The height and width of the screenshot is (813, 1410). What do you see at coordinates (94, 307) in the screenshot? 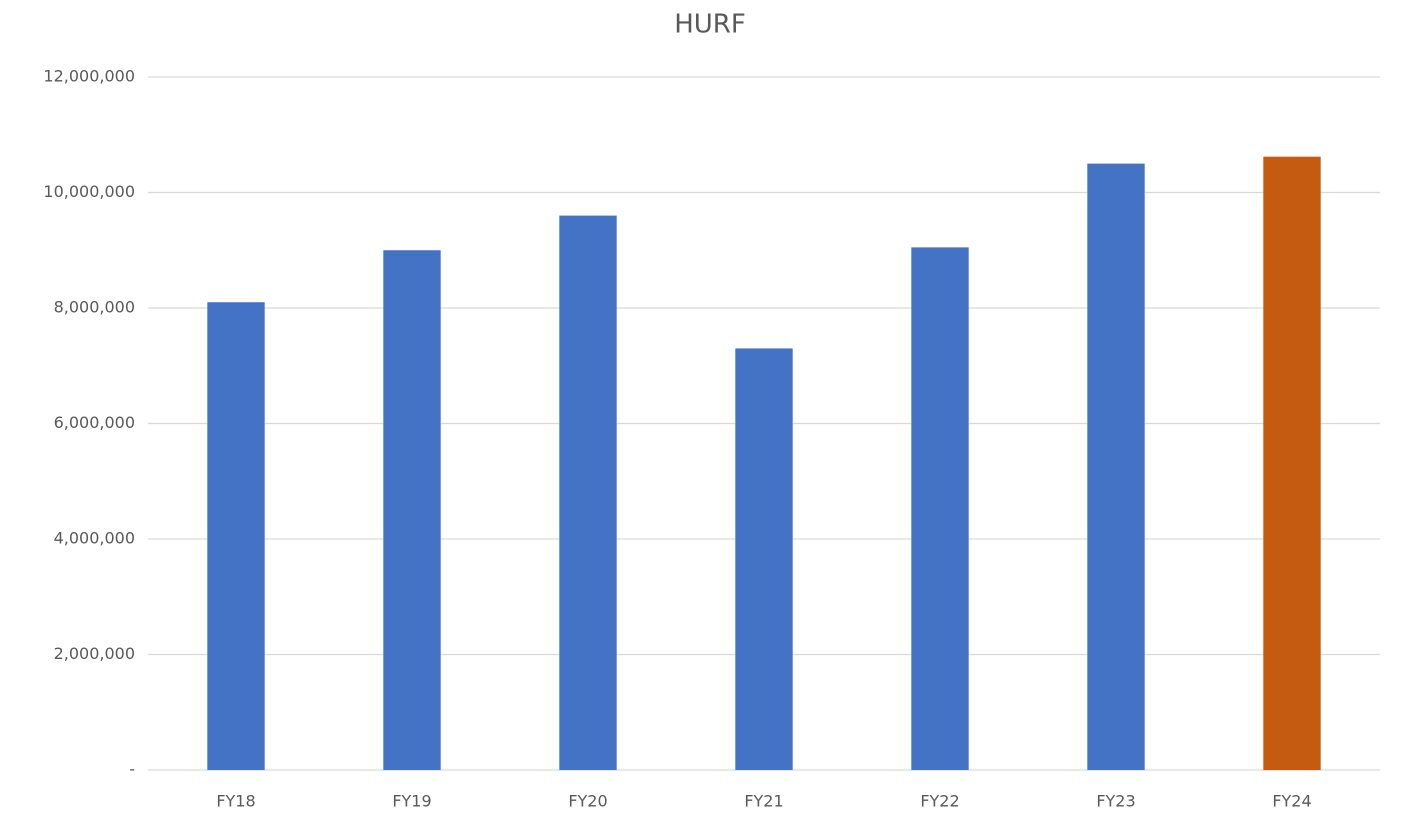
I see `y-tick-label: 8,000,000` at bounding box center [94, 307].